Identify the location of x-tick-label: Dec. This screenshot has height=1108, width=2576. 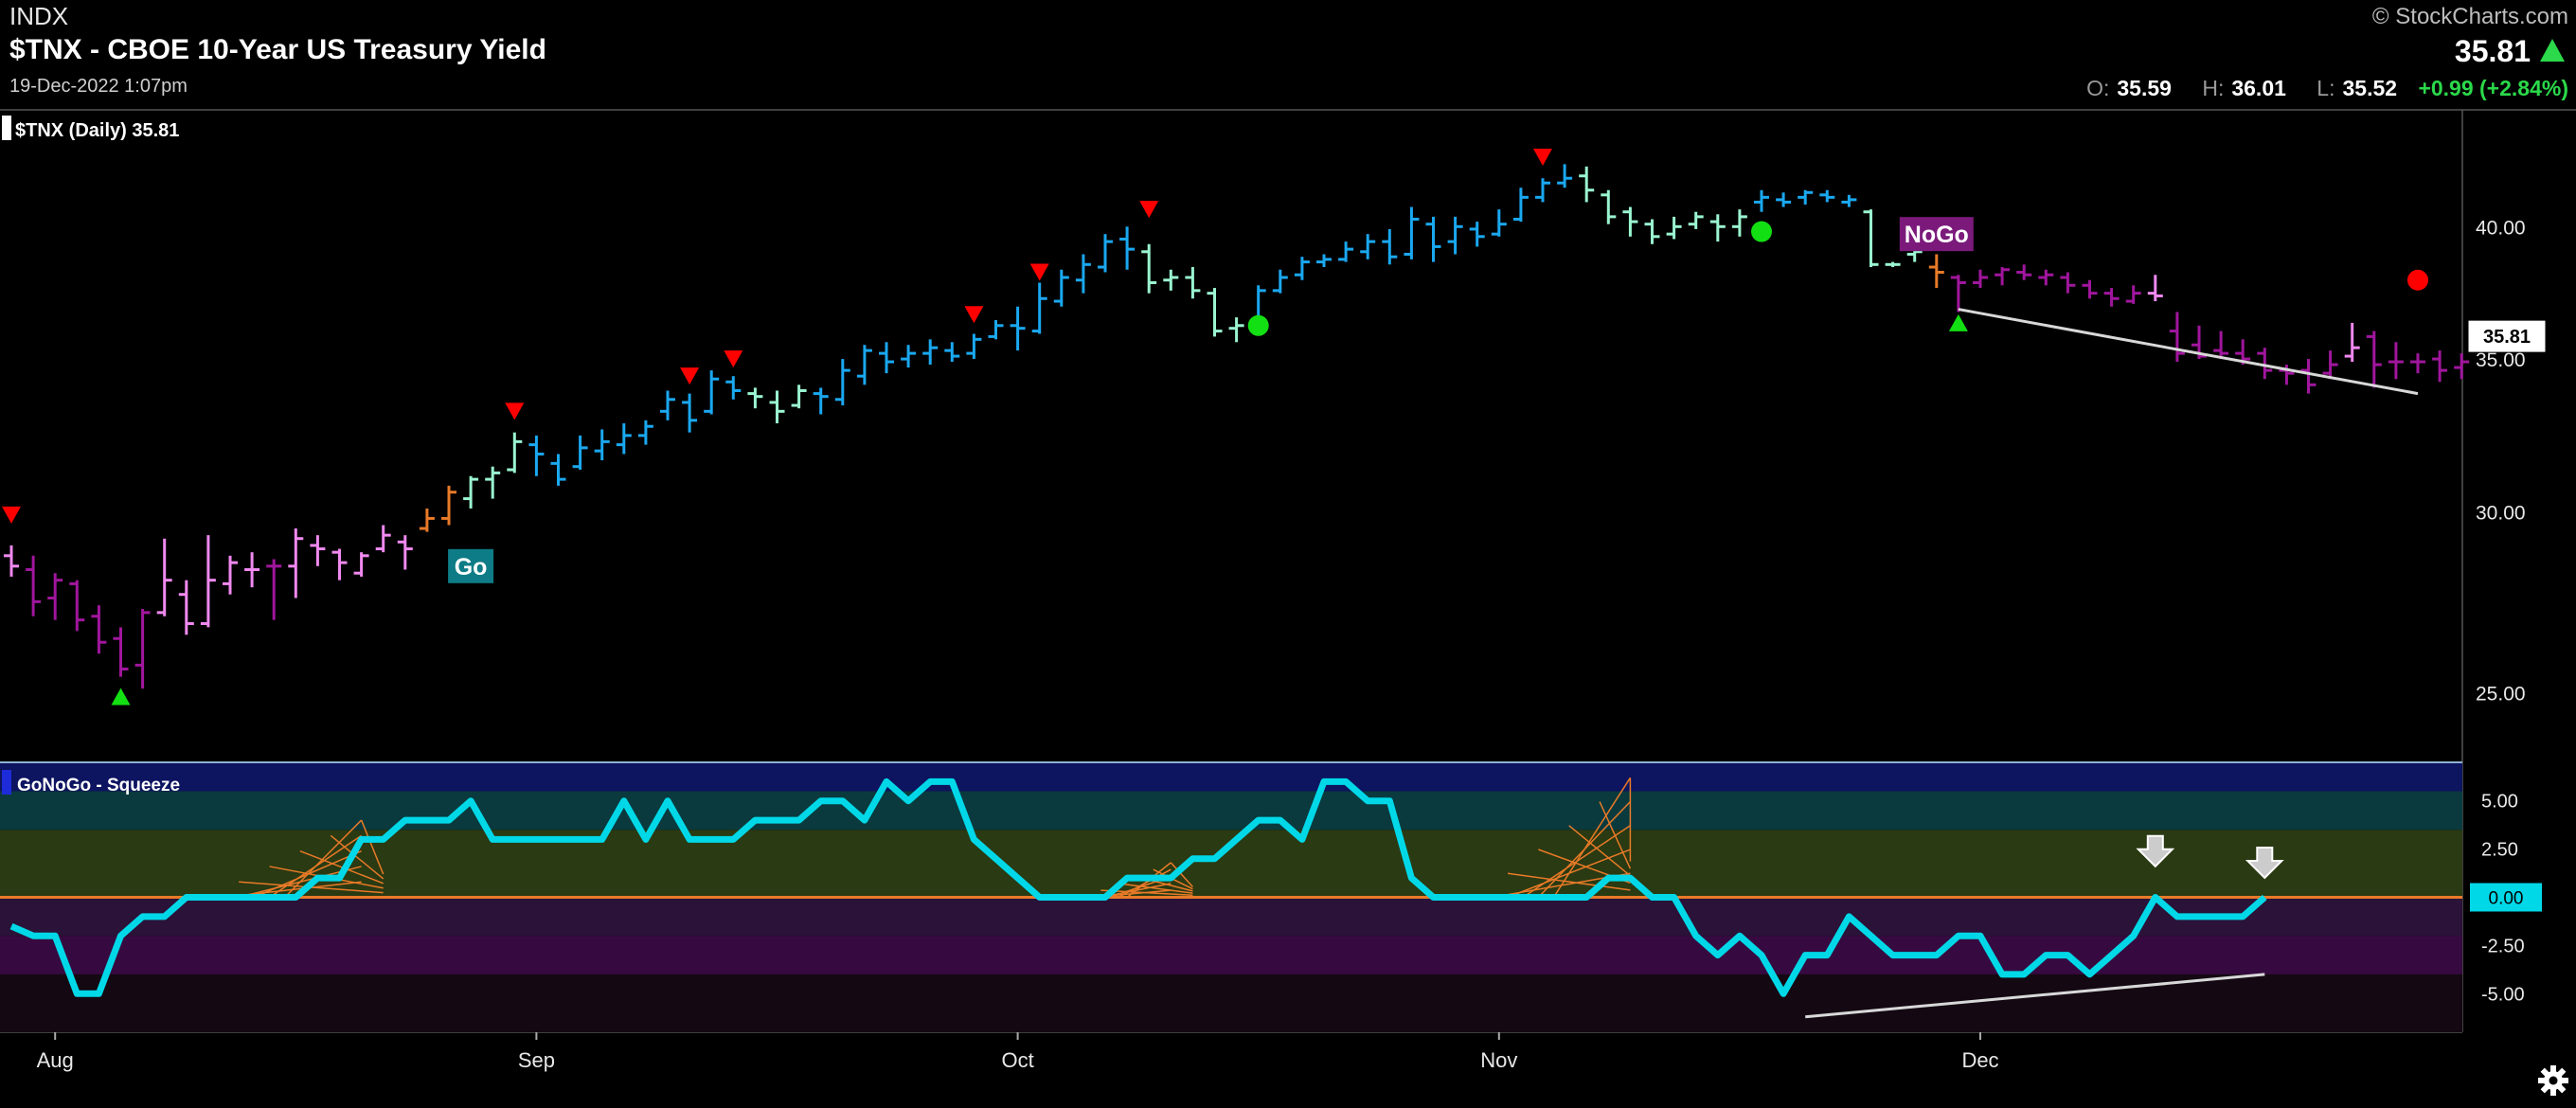
(1979, 1060).